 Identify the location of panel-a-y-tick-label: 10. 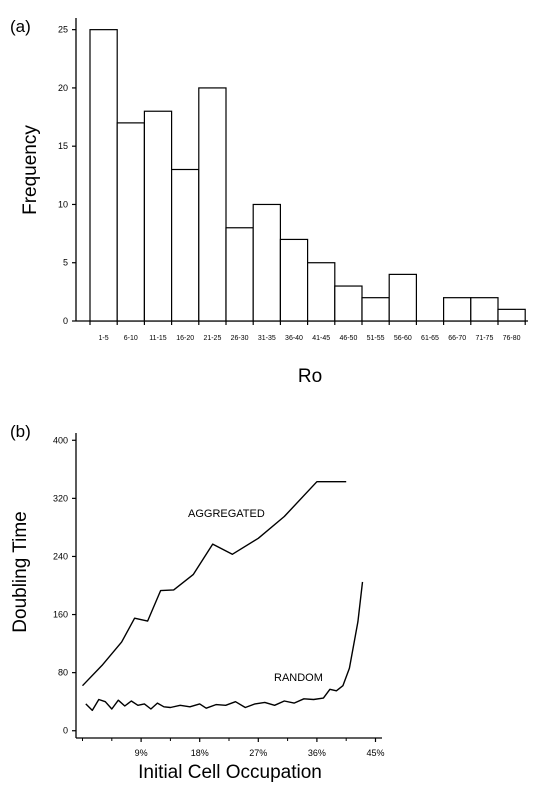
(63, 204).